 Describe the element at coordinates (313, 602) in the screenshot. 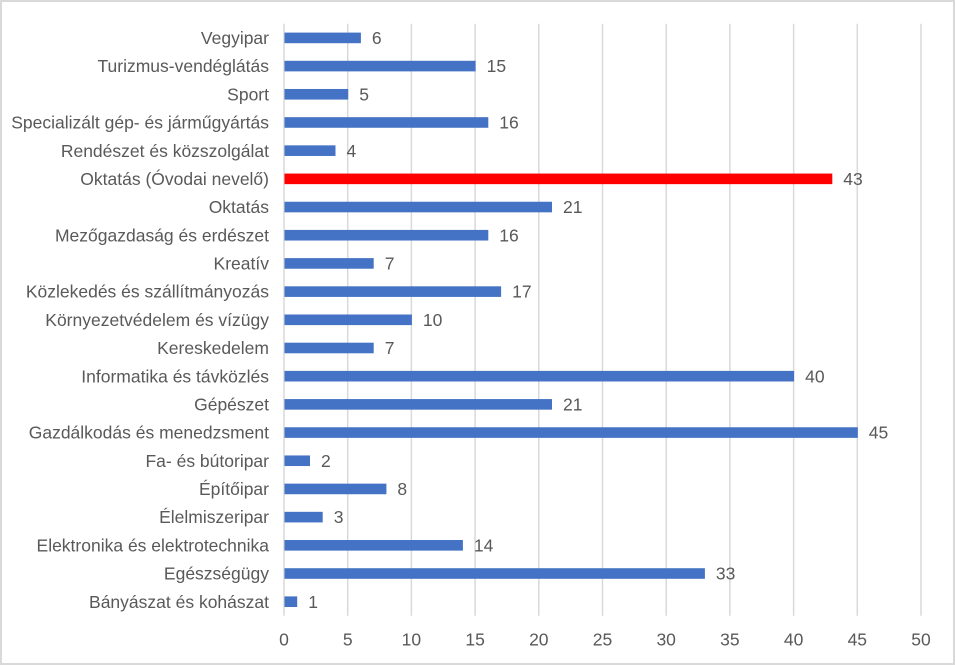

I see `svg-text: 1` at that location.